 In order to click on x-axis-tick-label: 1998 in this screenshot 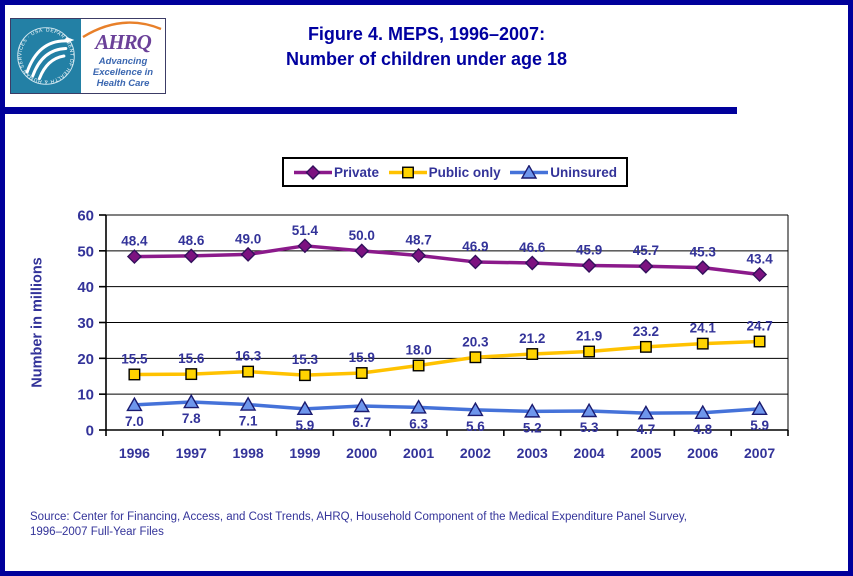, I will do `click(248, 453)`.